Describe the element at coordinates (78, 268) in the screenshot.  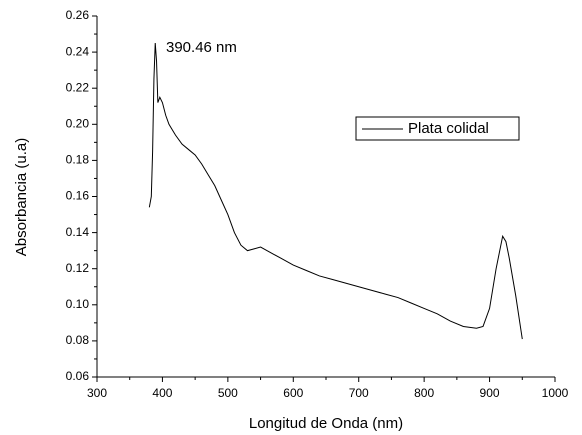
I see `y-tick-label: 0.12` at that location.